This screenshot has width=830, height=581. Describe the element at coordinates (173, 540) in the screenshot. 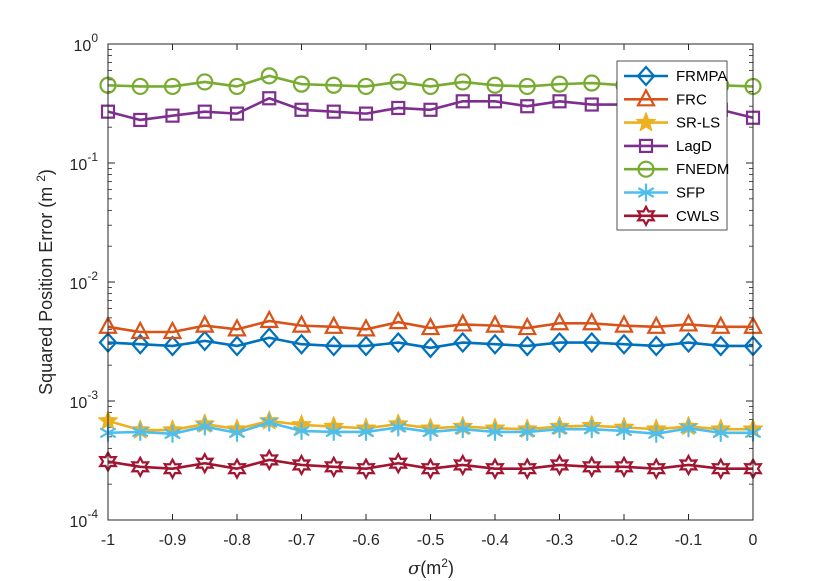

I see `x-tick-label: -0.9` at that location.